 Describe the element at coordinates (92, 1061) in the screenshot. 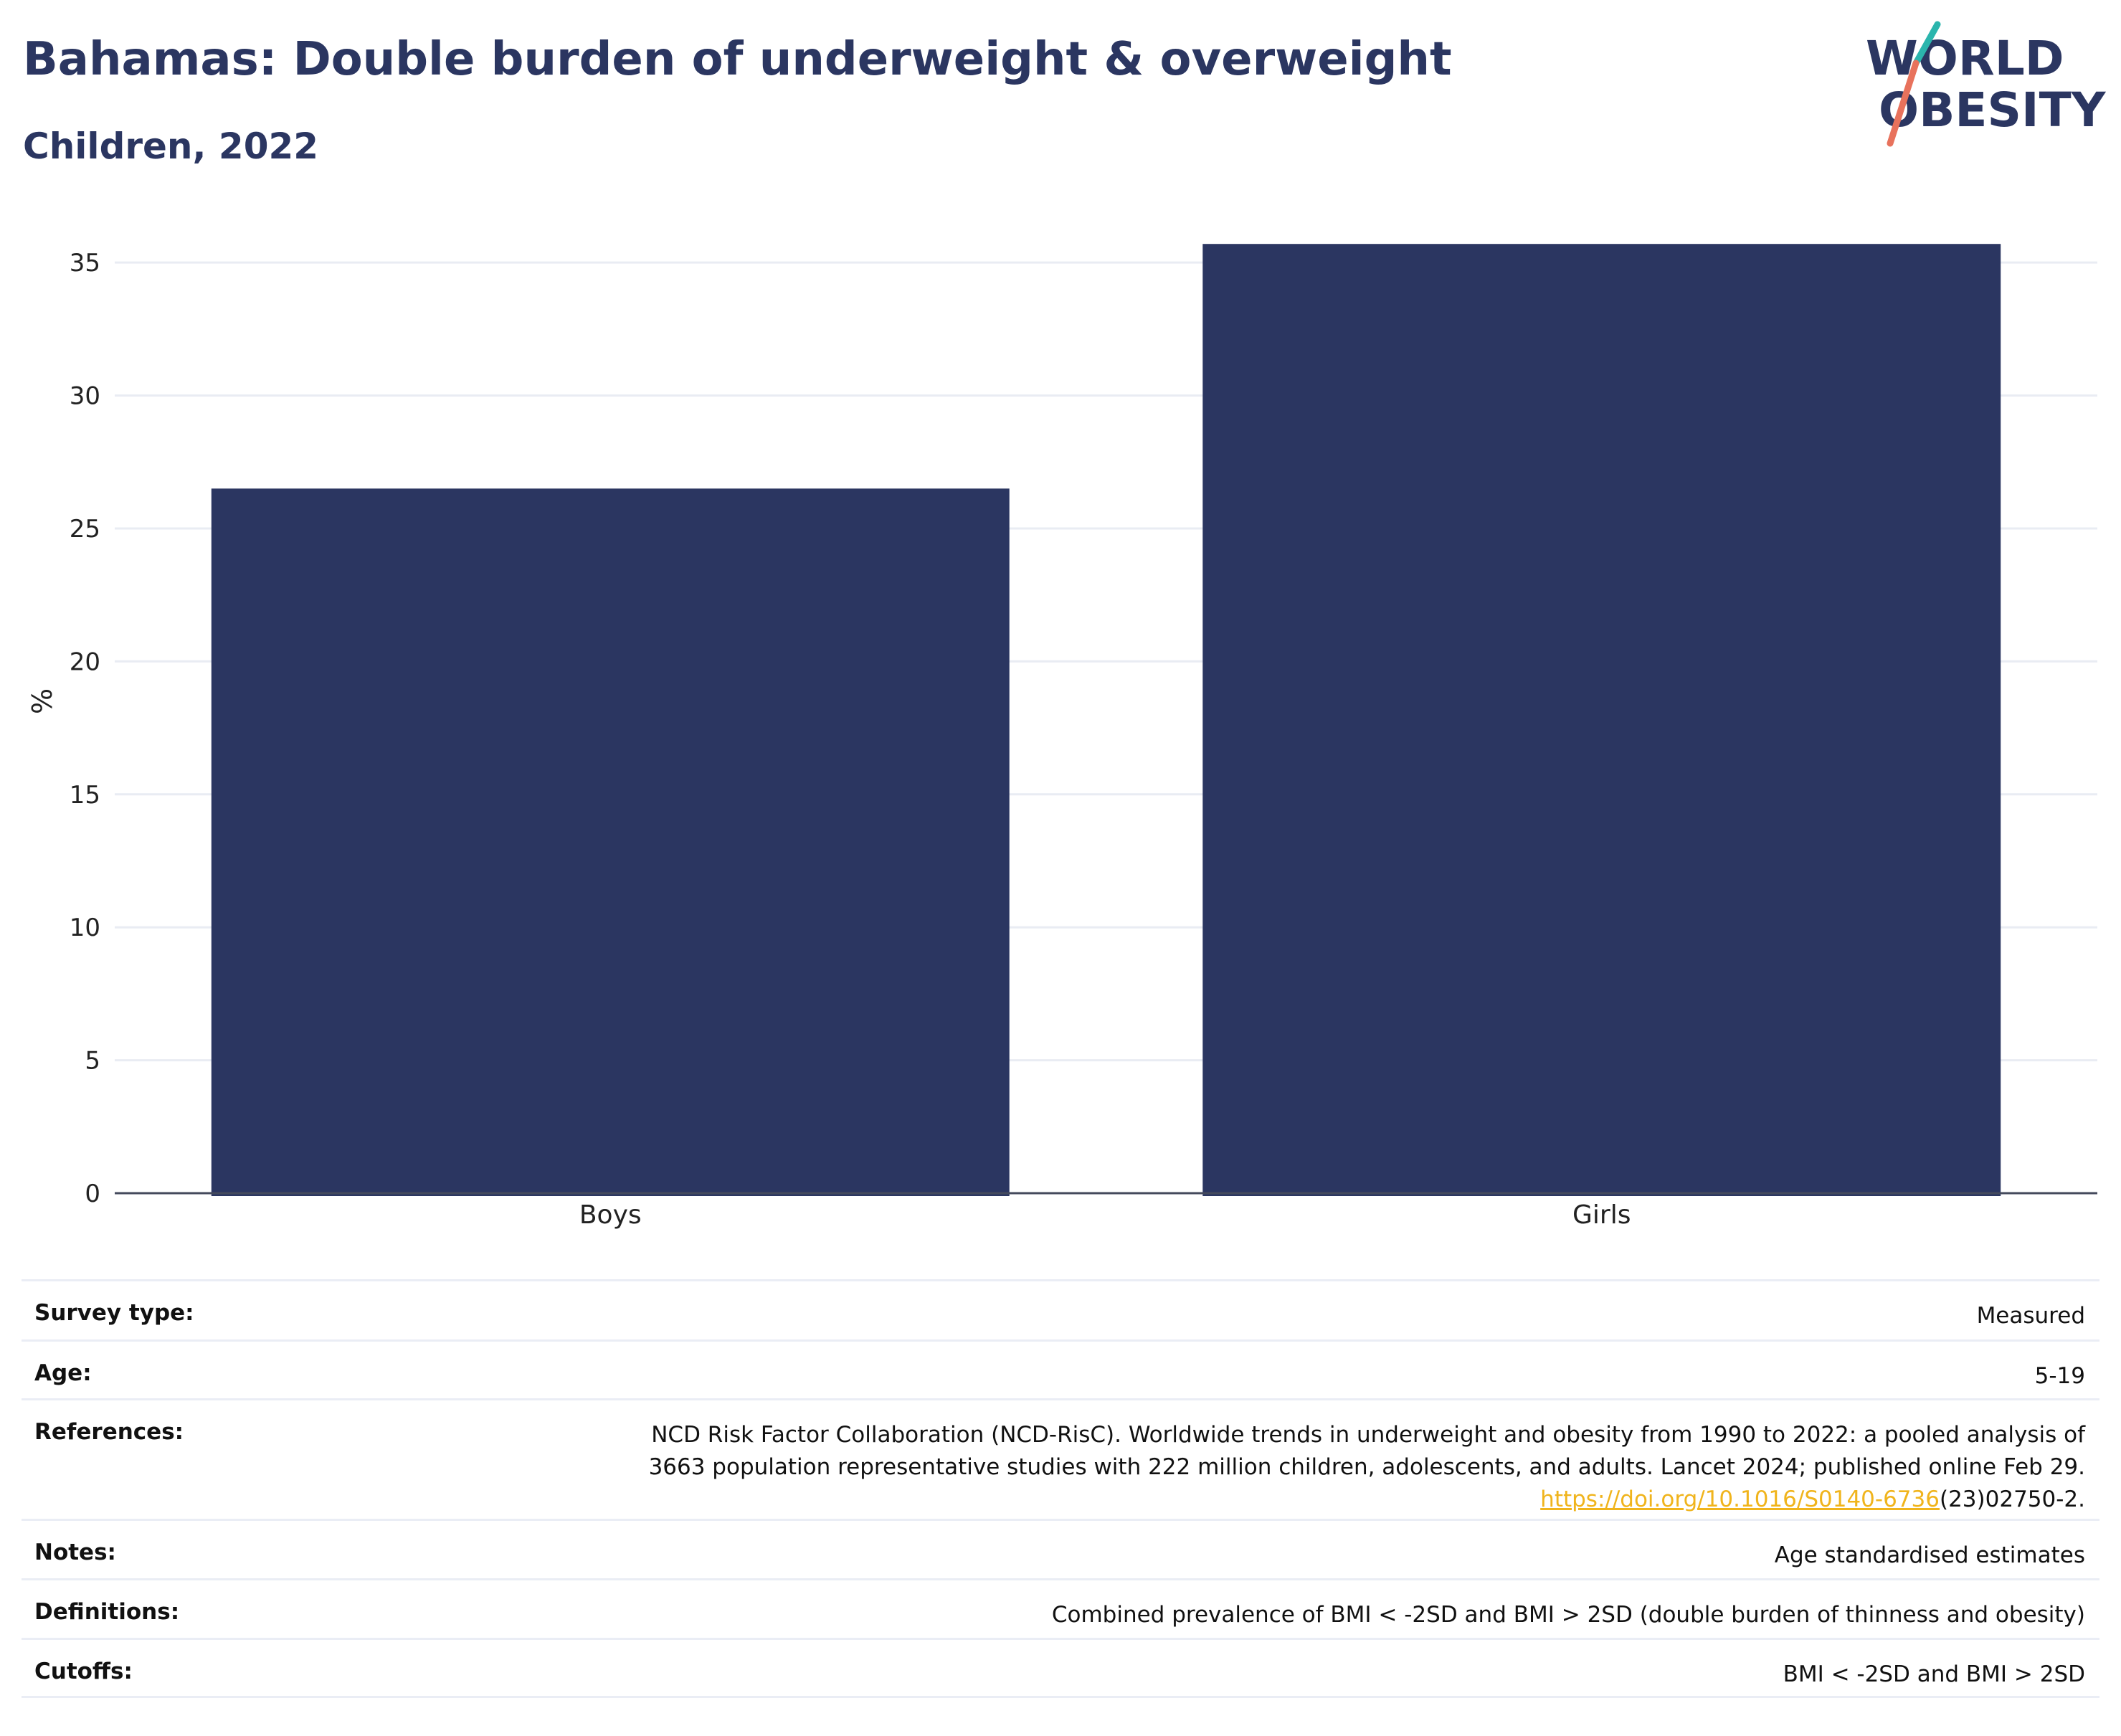

I see `y-tick-label: 5` at that location.